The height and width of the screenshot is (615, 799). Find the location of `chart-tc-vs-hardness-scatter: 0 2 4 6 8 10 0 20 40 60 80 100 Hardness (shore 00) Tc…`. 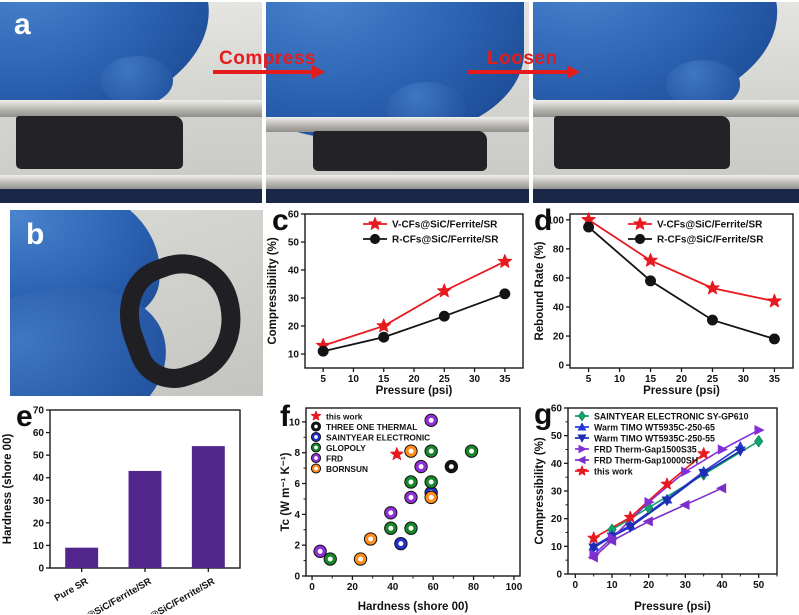

chart-tc-vs-hardness-scatter: 0 2 4 6 8 10 0 20 40 60 80 100 Hardness (shore 00) Tc… is located at coordinates (404, 506).